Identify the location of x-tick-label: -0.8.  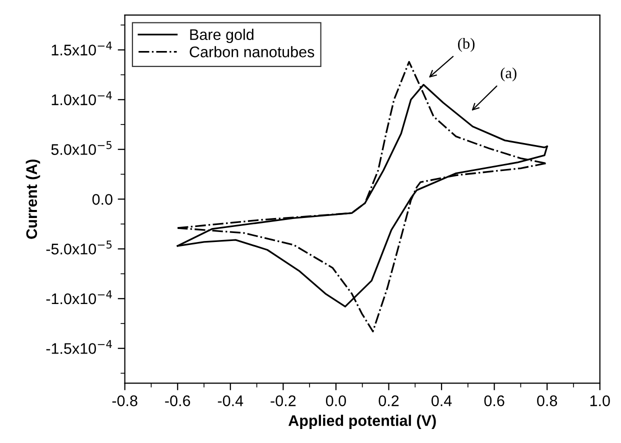
(125, 400).